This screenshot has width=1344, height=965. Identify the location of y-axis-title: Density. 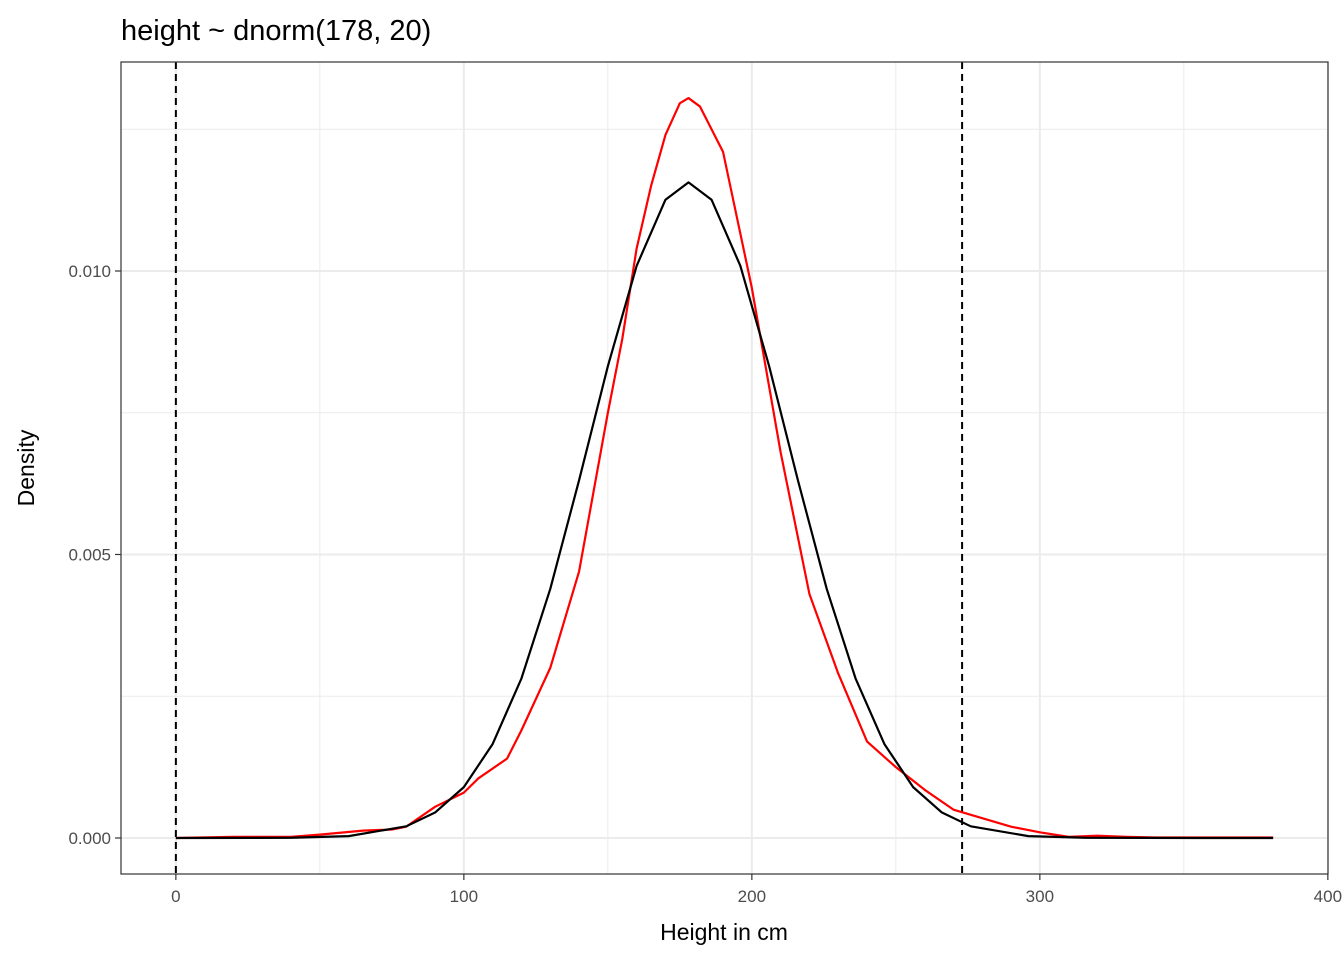
(26, 467).